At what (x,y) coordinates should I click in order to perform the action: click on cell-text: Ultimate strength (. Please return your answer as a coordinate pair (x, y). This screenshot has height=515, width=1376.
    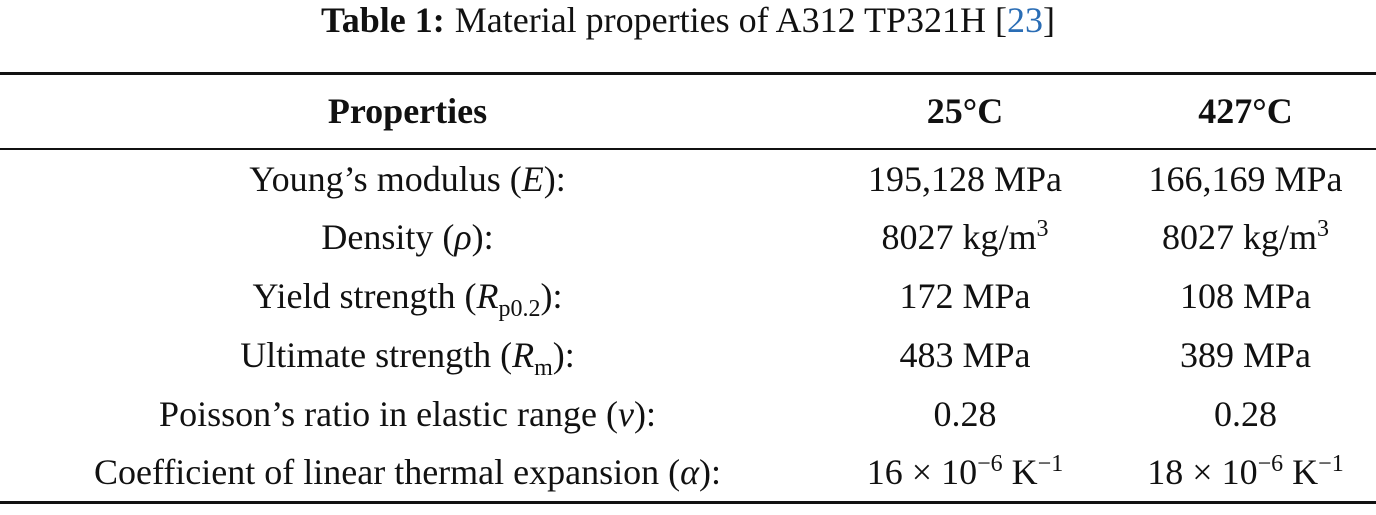
    Looking at the image, I should click on (376, 355).